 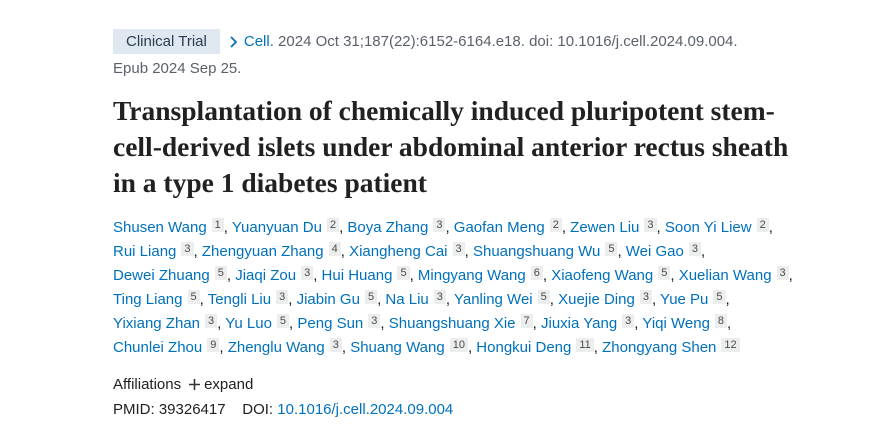 I want to click on author: Yixiang Zhan 3,, so click(x=167, y=323).